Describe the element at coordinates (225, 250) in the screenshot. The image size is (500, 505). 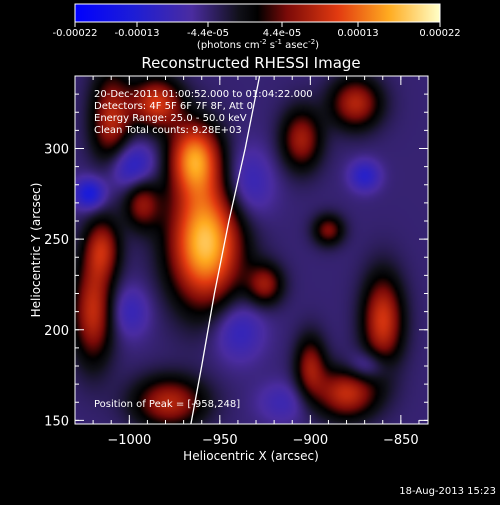
I see `solar-limb-curve` at that location.